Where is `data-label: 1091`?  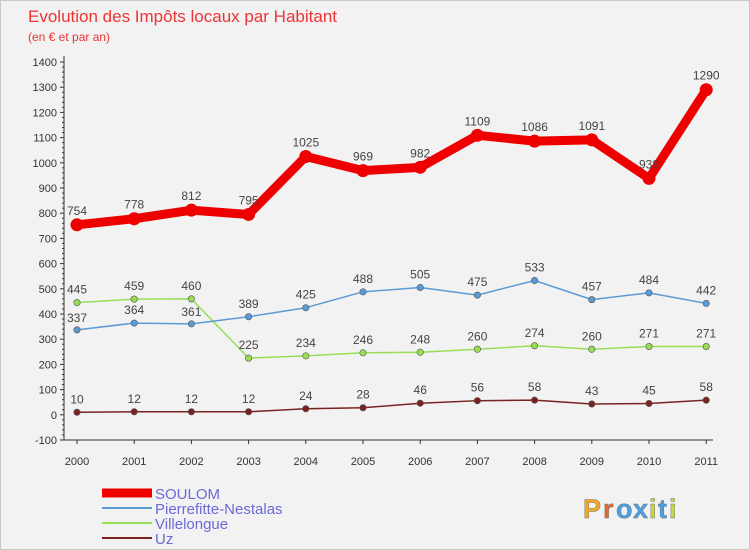
data-label: 1091 is located at coordinates (591, 126).